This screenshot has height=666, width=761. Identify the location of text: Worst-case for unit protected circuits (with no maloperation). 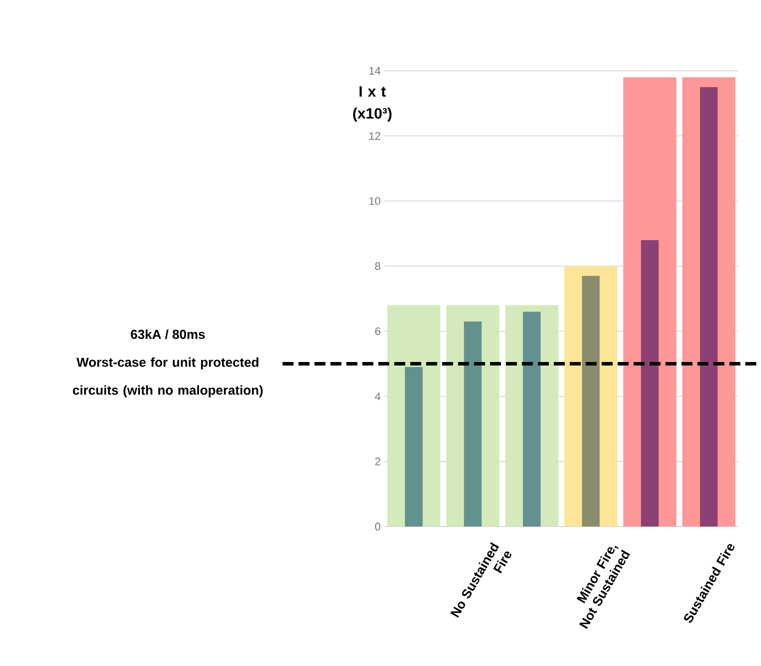
(167, 377).